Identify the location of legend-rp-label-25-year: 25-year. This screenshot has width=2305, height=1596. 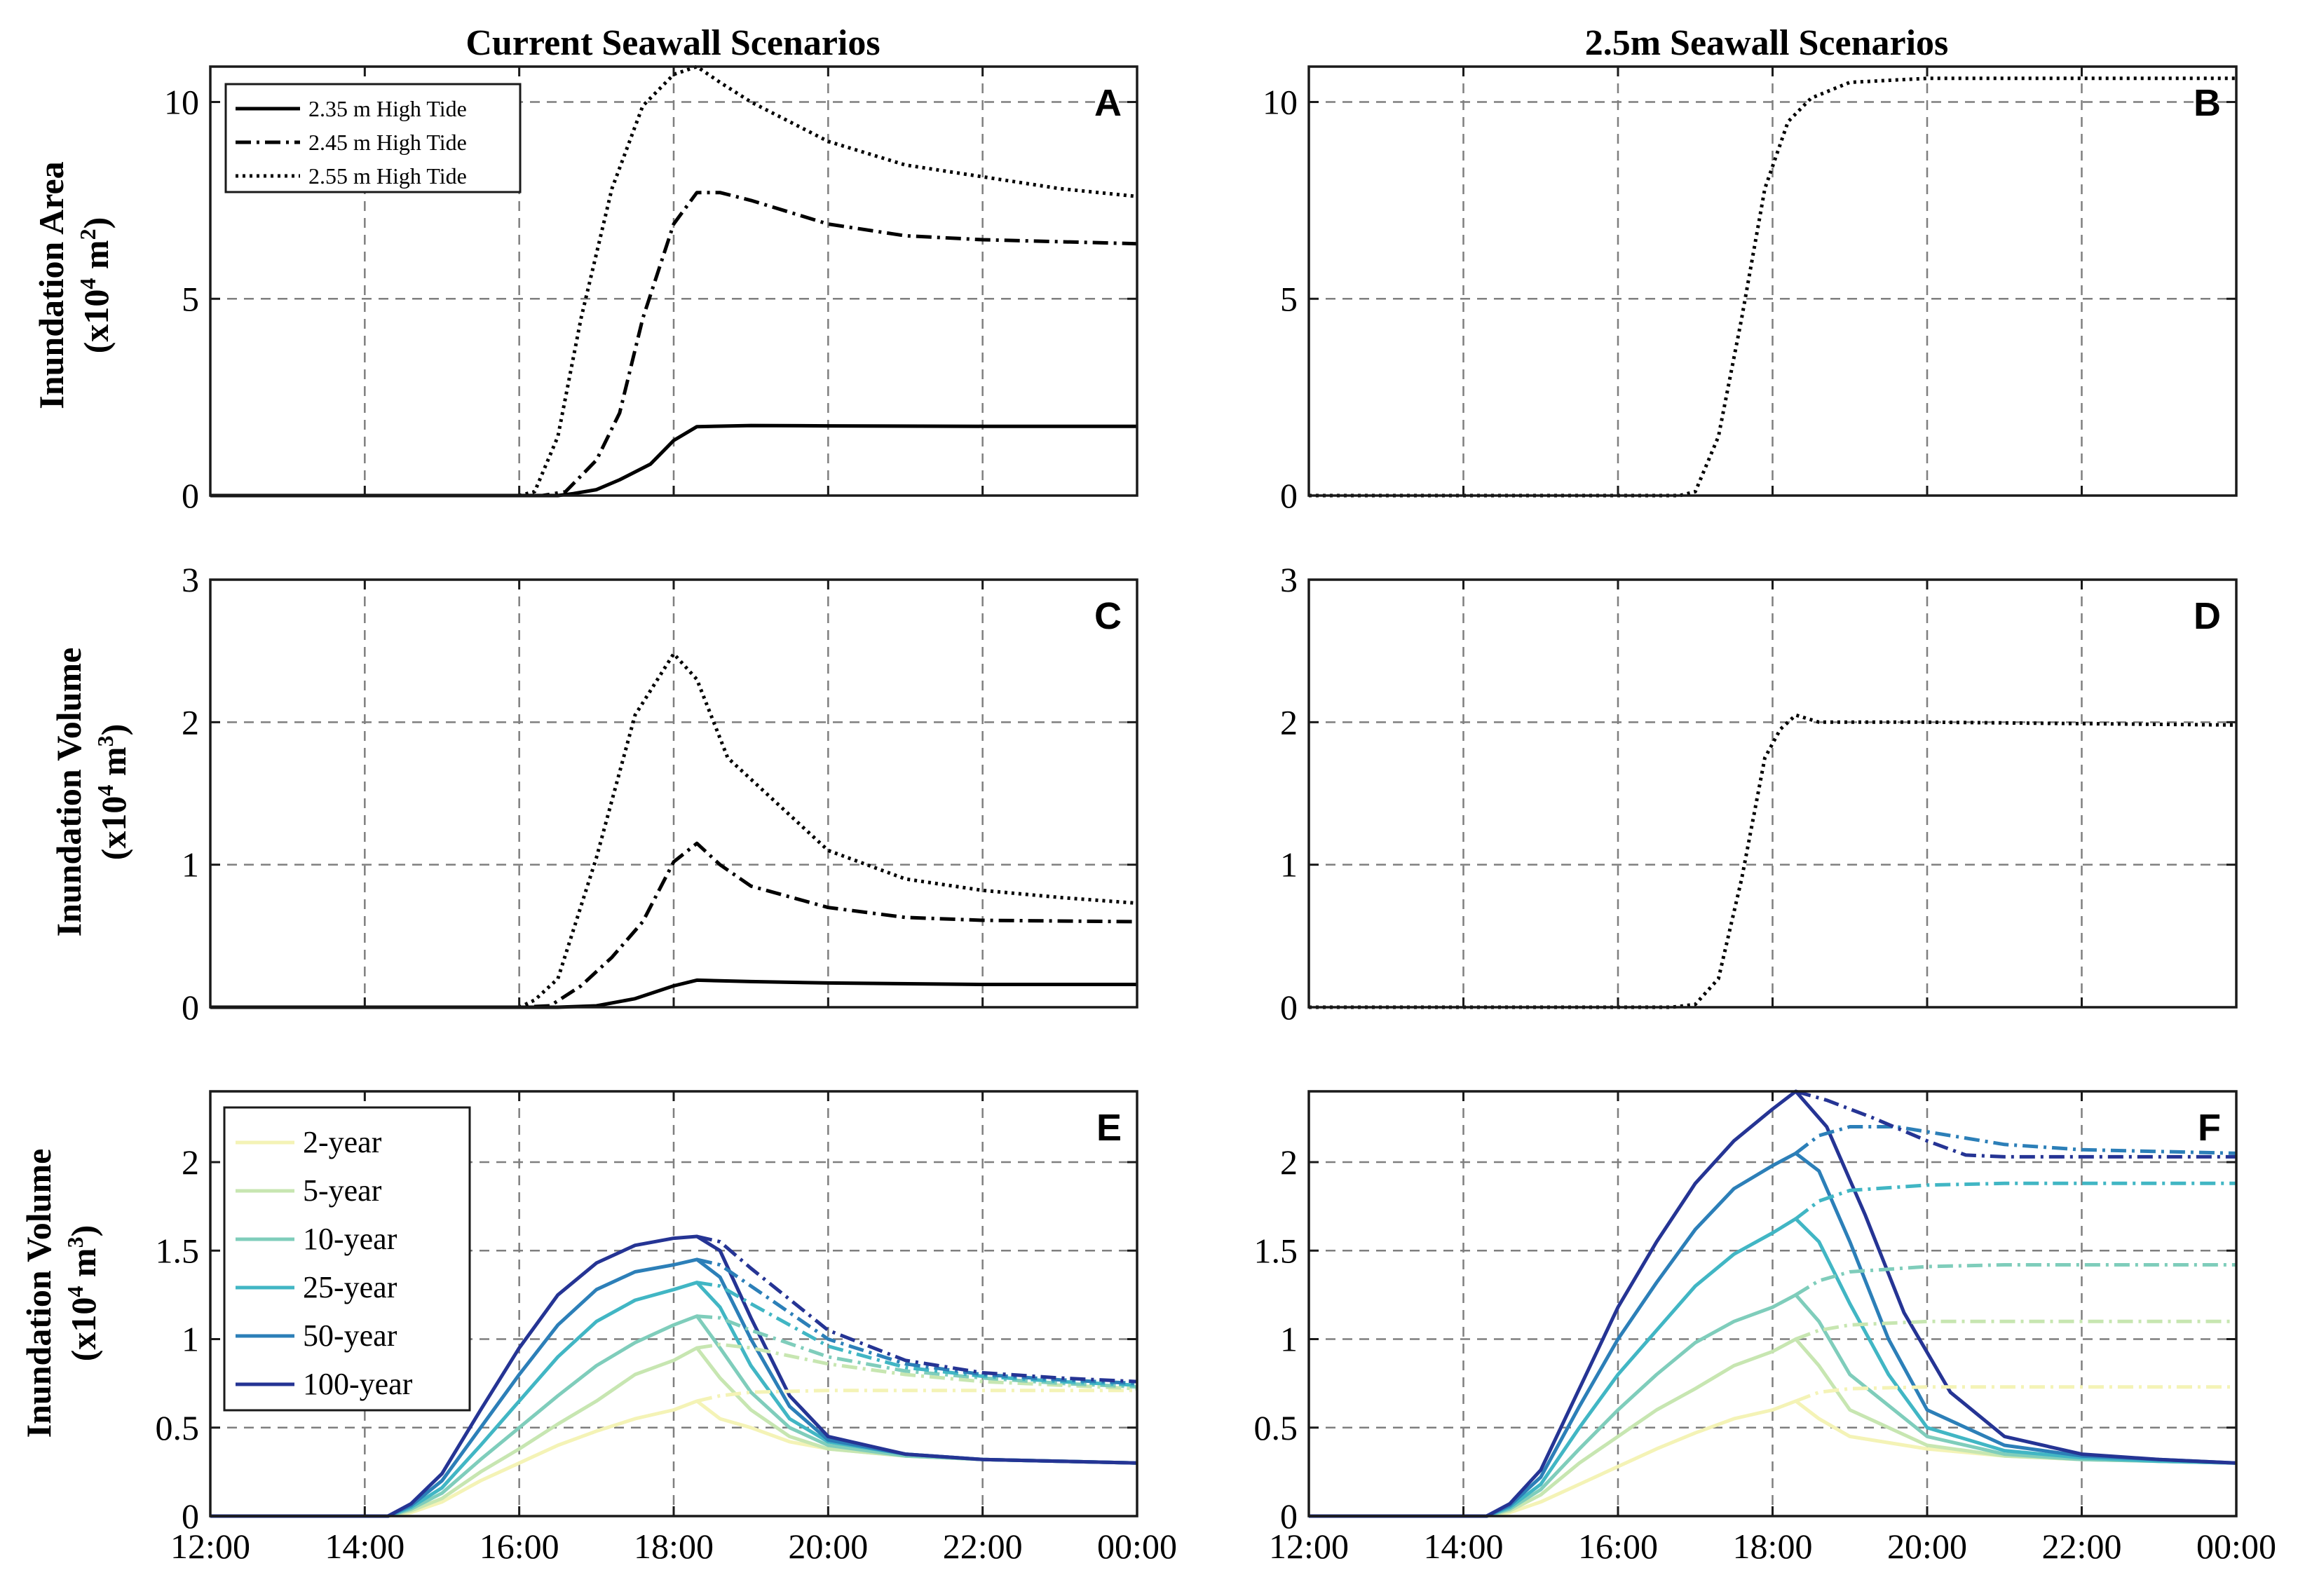
(350, 1287).